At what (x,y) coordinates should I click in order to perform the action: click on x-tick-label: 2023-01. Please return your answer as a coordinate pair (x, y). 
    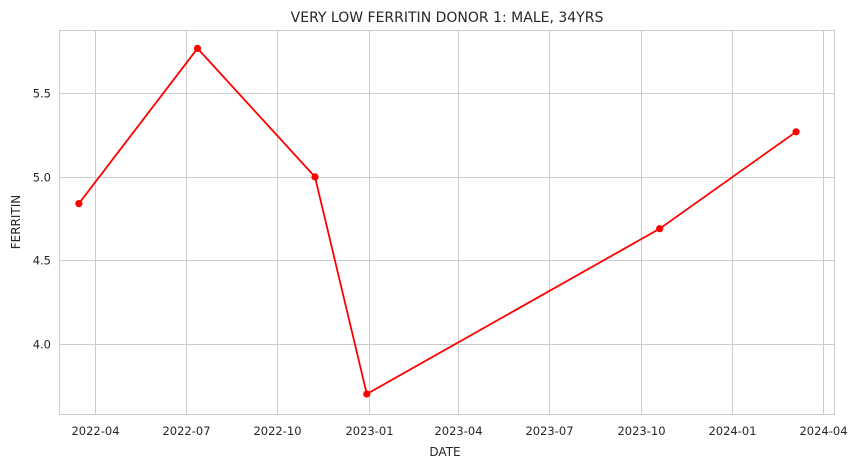
    Looking at the image, I should click on (369, 431).